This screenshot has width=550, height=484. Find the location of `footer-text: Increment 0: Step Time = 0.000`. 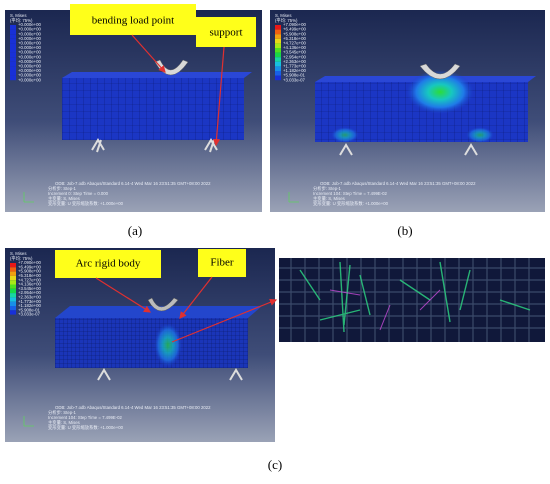

footer-text: Increment 0: Step Time = 0.000 is located at coordinates (78, 193).